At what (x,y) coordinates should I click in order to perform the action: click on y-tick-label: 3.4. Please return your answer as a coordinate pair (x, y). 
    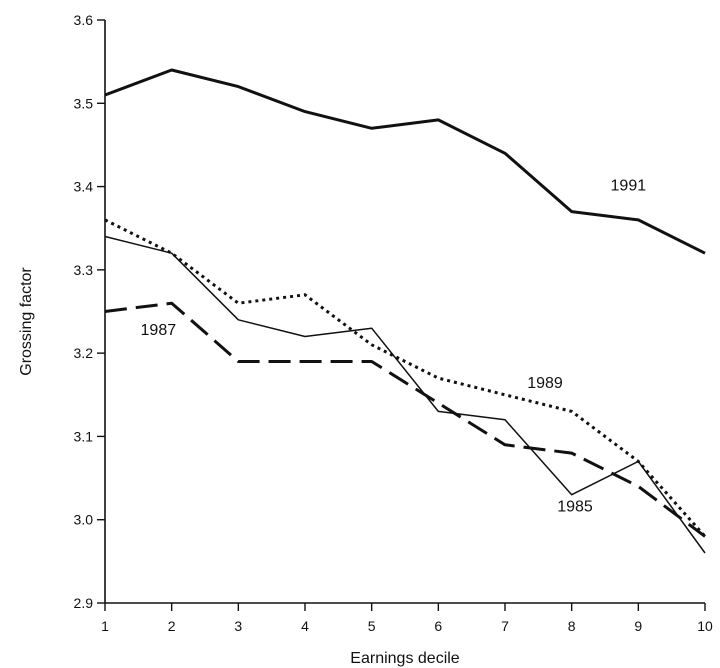
    Looking at the image, I should click on (84, 187).